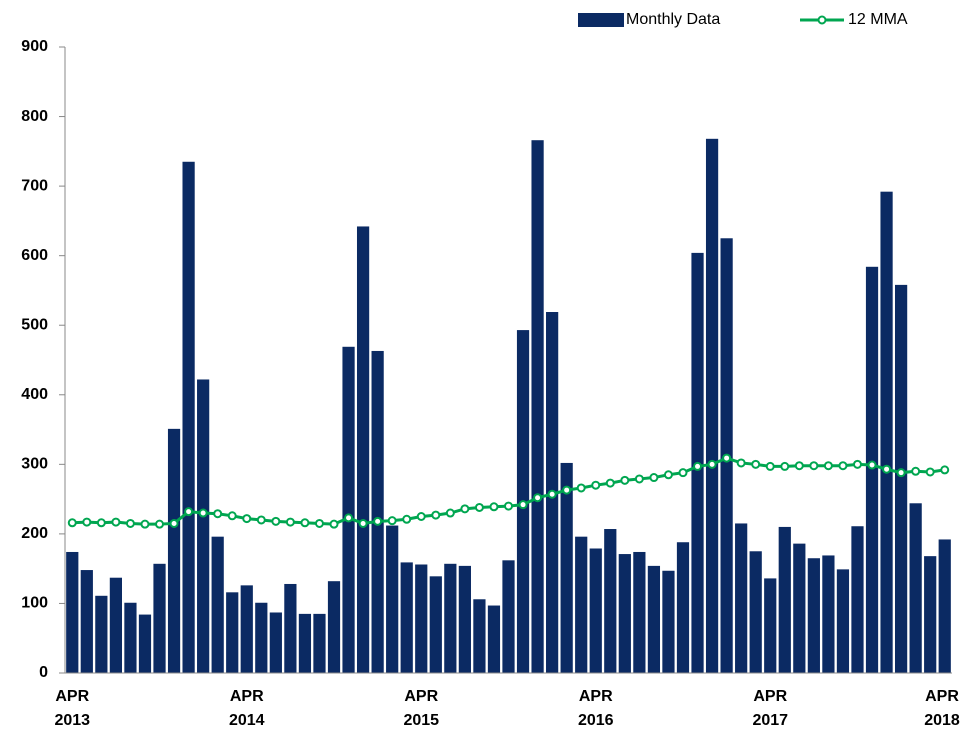 This screenshot has width=964, height=734. I want to click on y-tick-label: 200, so click(34, 533).